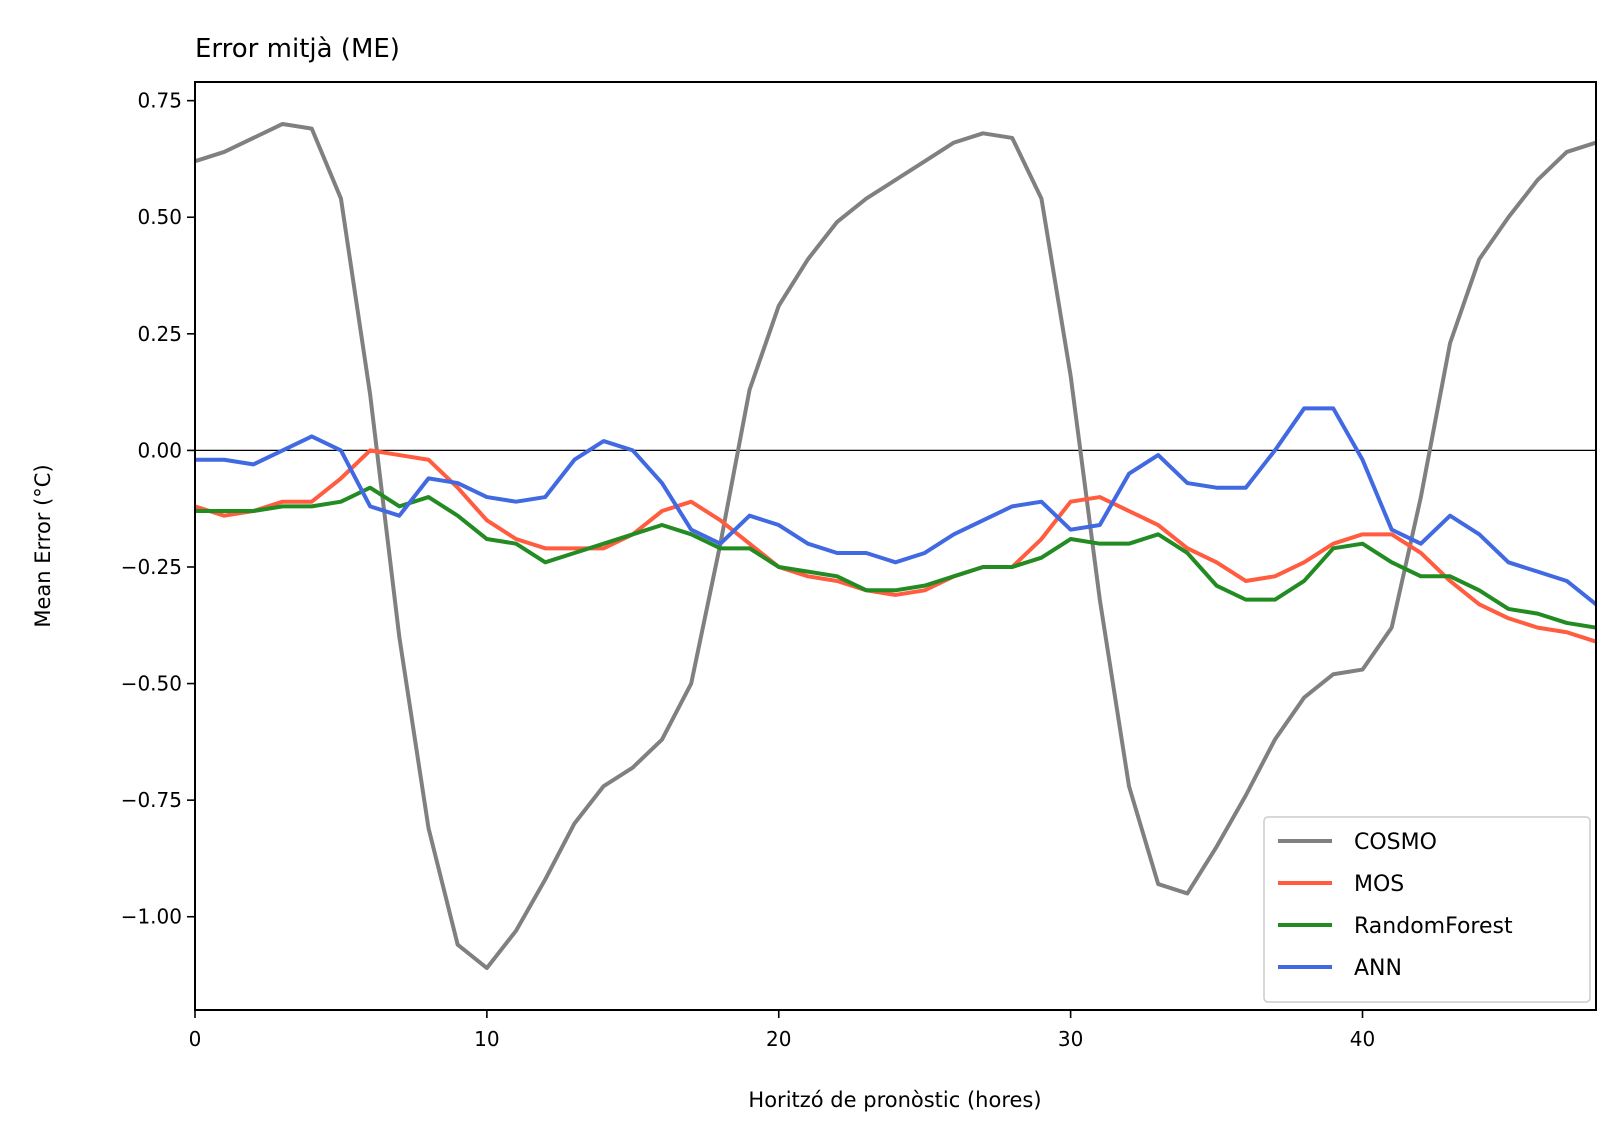  What do you see at coordinates (1378, 968) in the screenshot?
I see `legend-label-ann: ANN` at bounding box center [1378, 968].